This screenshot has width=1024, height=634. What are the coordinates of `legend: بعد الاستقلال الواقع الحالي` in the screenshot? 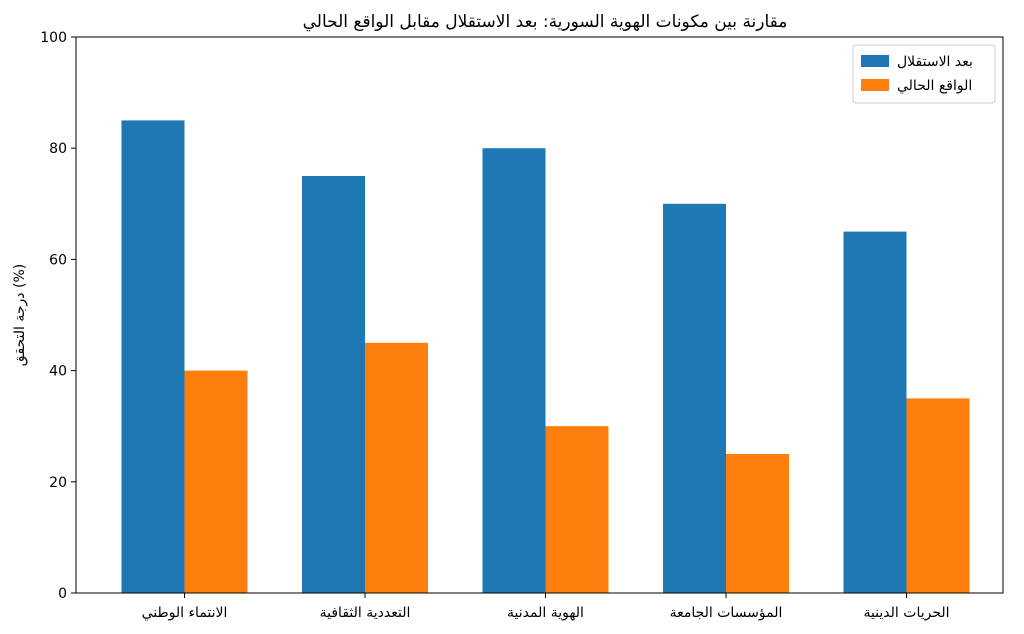 It's located at (924, 74).